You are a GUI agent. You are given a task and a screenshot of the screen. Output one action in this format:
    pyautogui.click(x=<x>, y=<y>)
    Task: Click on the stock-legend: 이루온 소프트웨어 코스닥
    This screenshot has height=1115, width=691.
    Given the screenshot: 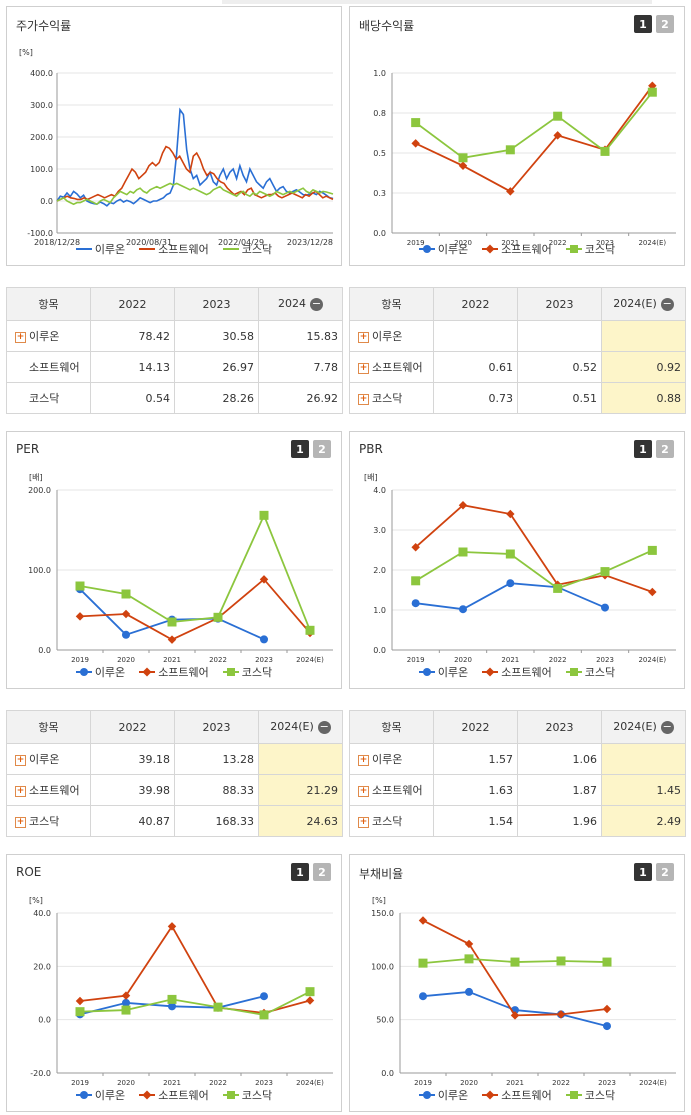 What is the action you would take?
    pyautogui.click(x=174, y=249)
    